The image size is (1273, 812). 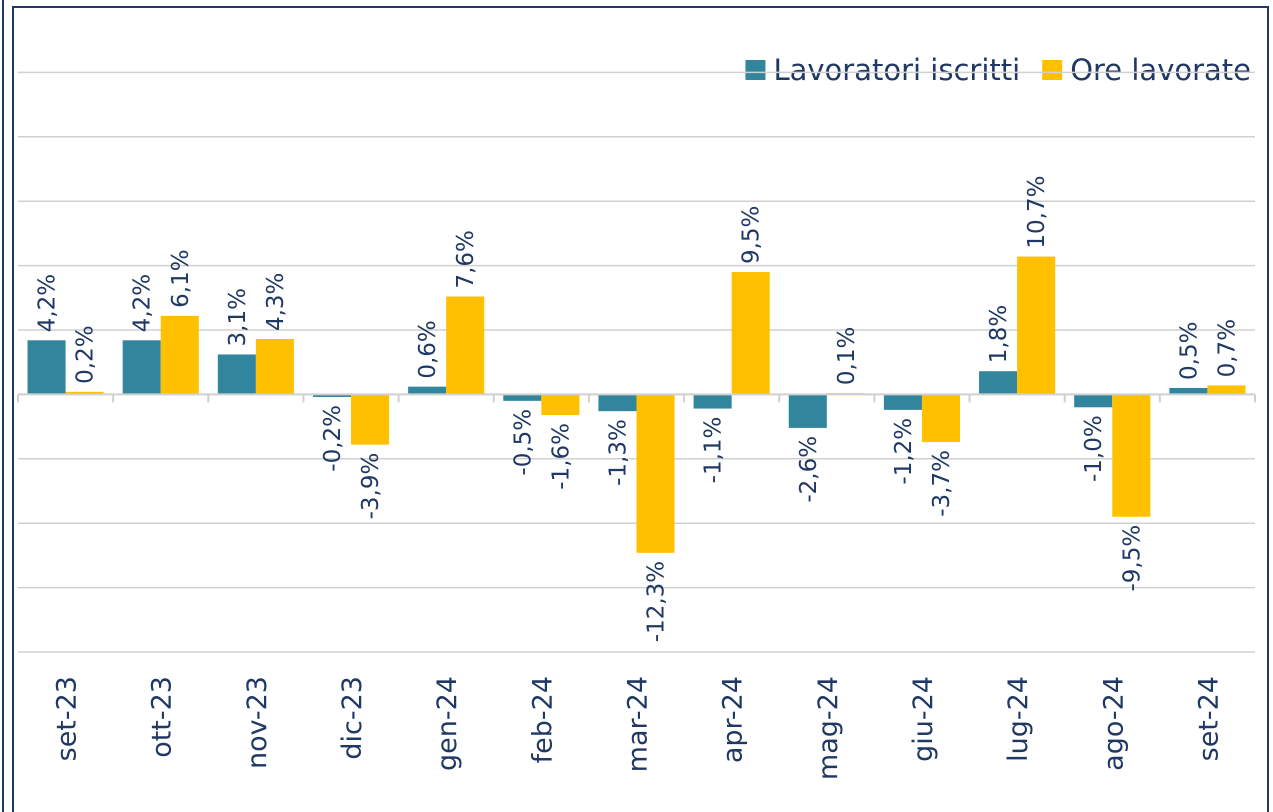 I want to click on value-label: -1,1%, so click(x=714, y=450).